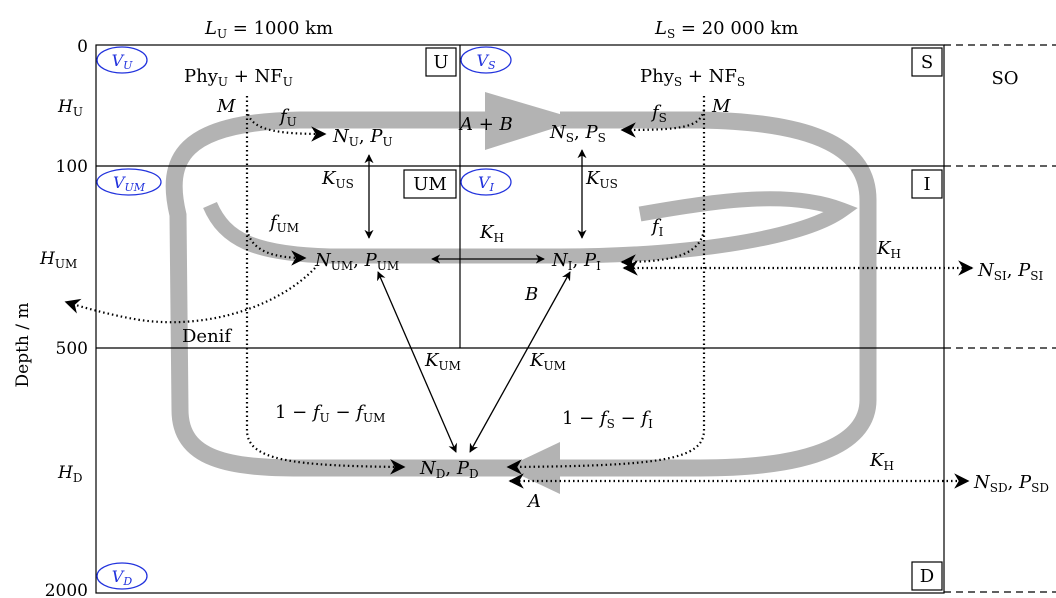 This screenshot has width=1056, height=598. Describe the element at coordinates (491, 233) in the screenshot. I see `label-kh-mid: KH` at that location.